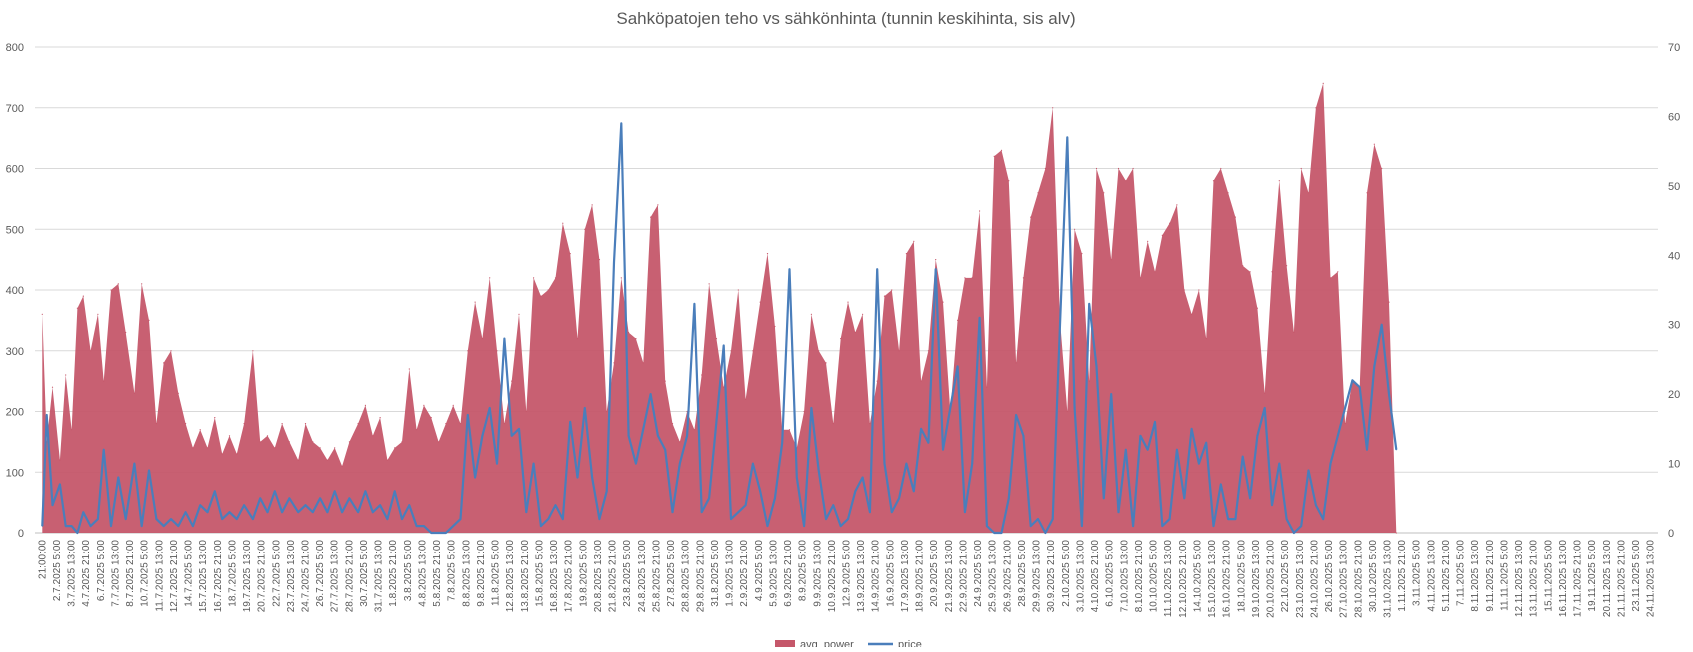  Describe the element at coordinates (1358, 579) in the screenshot. I see `x-tick-label: 28.10.2025 21:00` at that location.